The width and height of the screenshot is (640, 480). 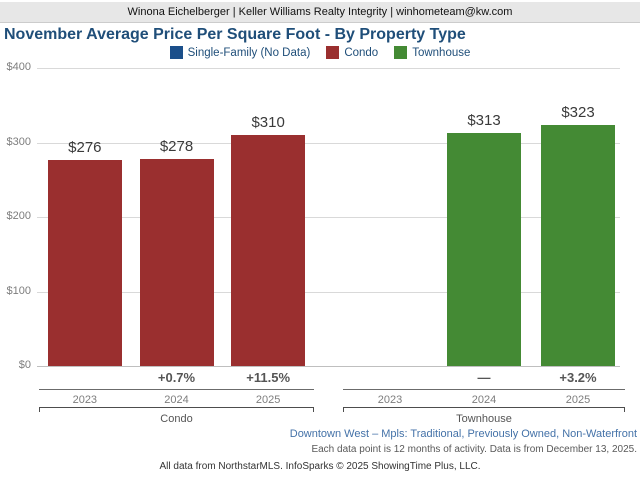 What do you see at coordinates (484, 377) in the screenshot?
I see `pct-change-townhouse-2024: —` at bounding box center [484, 377].